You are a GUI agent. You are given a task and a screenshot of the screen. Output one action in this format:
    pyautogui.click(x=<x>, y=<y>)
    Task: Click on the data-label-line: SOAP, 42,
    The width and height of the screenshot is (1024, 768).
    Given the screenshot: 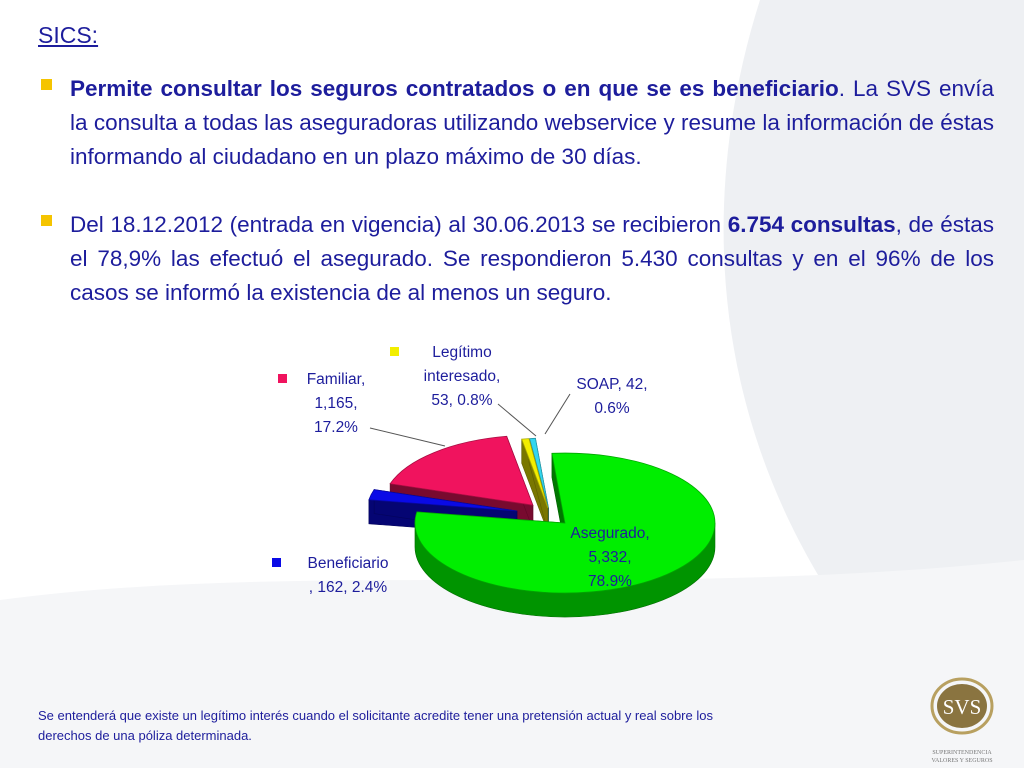 What is the action you would take?
    pyautogui.click(x=611, y=384)
    